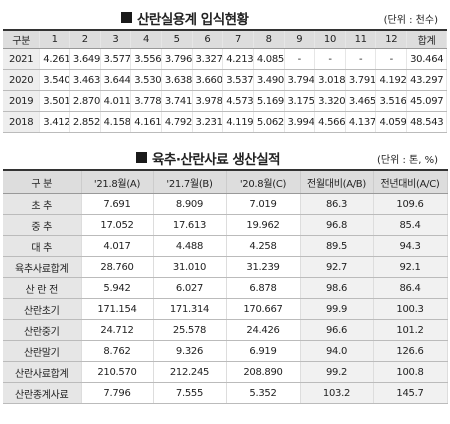  I want to click on month-value-cell: 3.649, so click(85, 59).